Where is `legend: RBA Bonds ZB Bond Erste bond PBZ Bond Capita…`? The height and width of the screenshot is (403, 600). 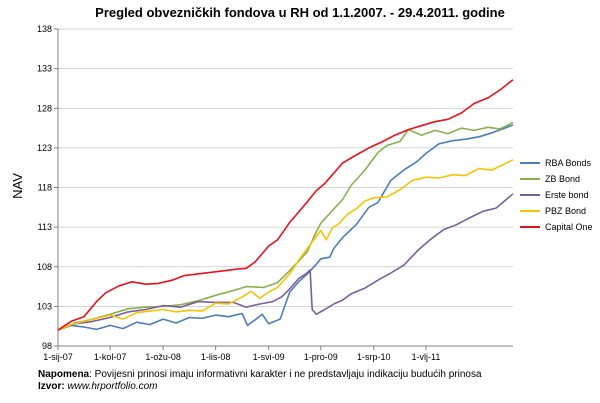 legend: RBA Bonds ZB Bond Erste bond PBZ Bond Capita… is located at coordinates (556, 195).